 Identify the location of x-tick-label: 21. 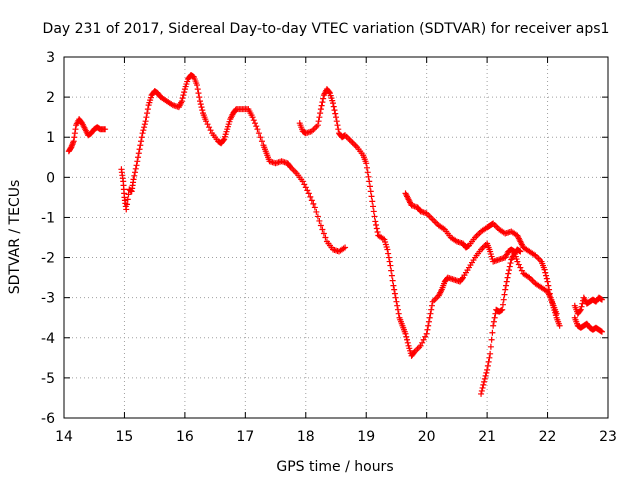
(487, 437).